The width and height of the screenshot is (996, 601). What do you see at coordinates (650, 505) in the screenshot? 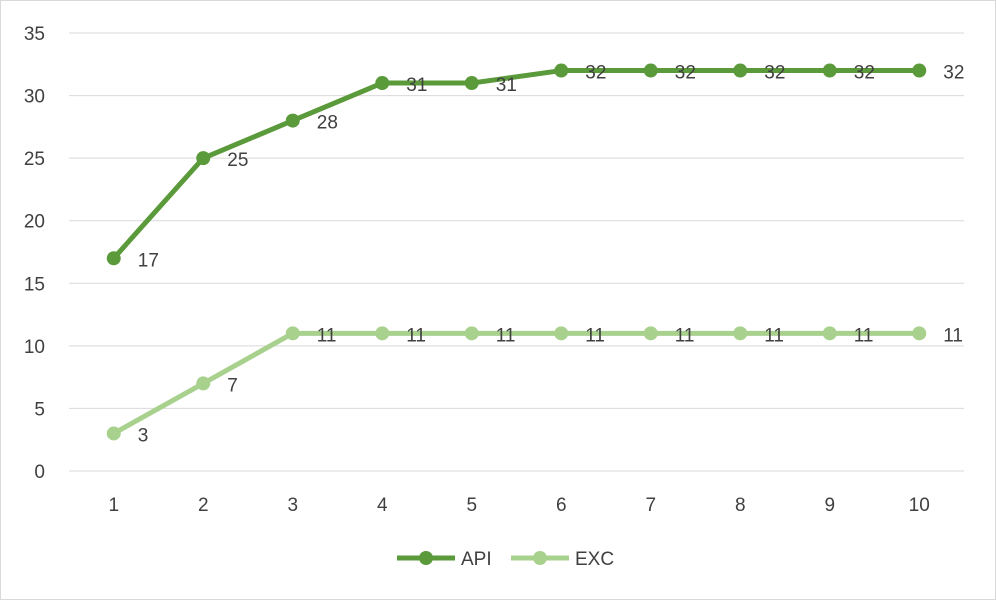
I see `x-tick-label: 7` at bounding box center [650, 505].